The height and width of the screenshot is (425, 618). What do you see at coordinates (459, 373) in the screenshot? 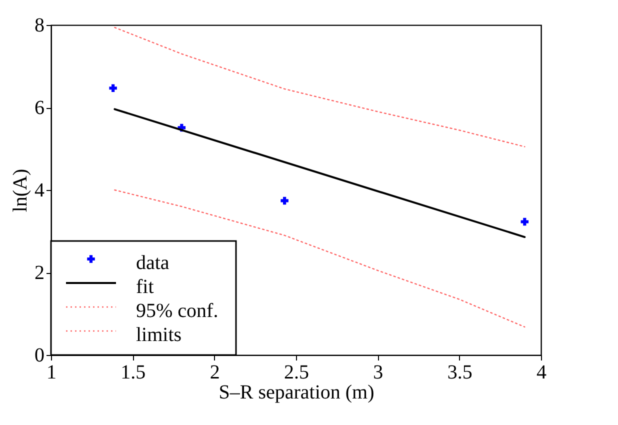
I see `x-tick-label: 3.5` at bounding box center [459, 373].